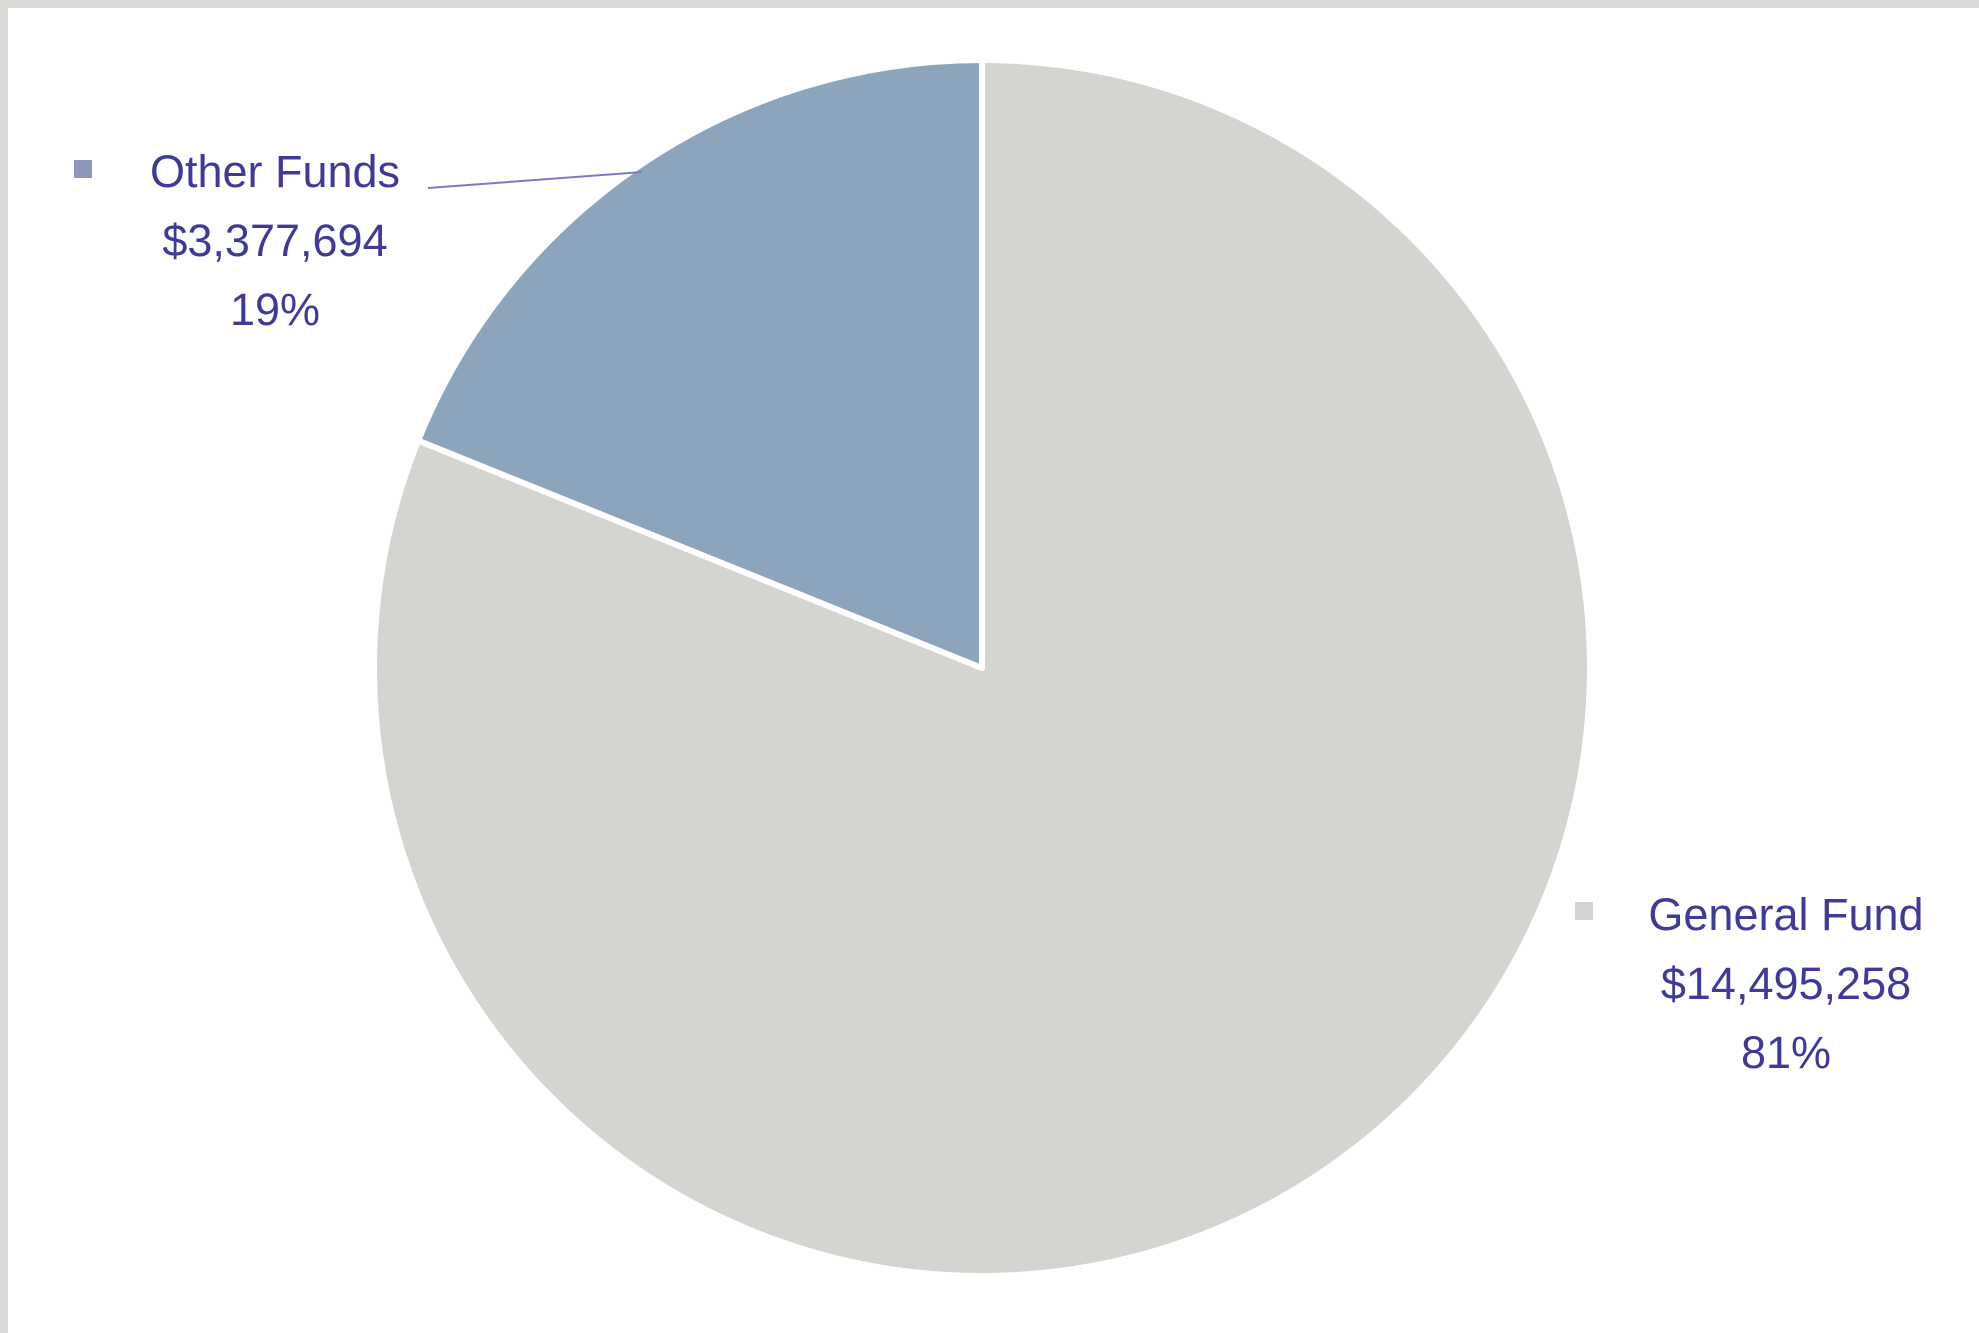  I want to click on other-funds-percent: 19%, so click(275, 309).